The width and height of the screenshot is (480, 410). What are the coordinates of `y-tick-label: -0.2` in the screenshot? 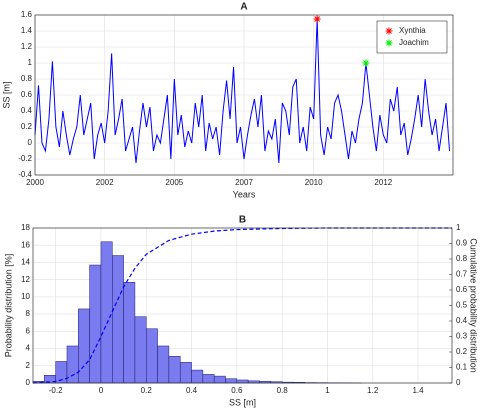 It's located at (25, 158).